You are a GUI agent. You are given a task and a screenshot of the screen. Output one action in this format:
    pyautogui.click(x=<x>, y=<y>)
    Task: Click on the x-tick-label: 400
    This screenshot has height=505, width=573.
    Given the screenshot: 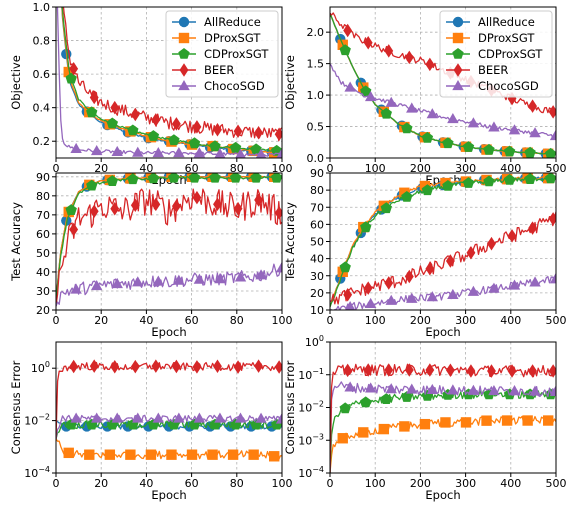 What is the action you would take?
    pyautogui.click(x=510, y=483)
    